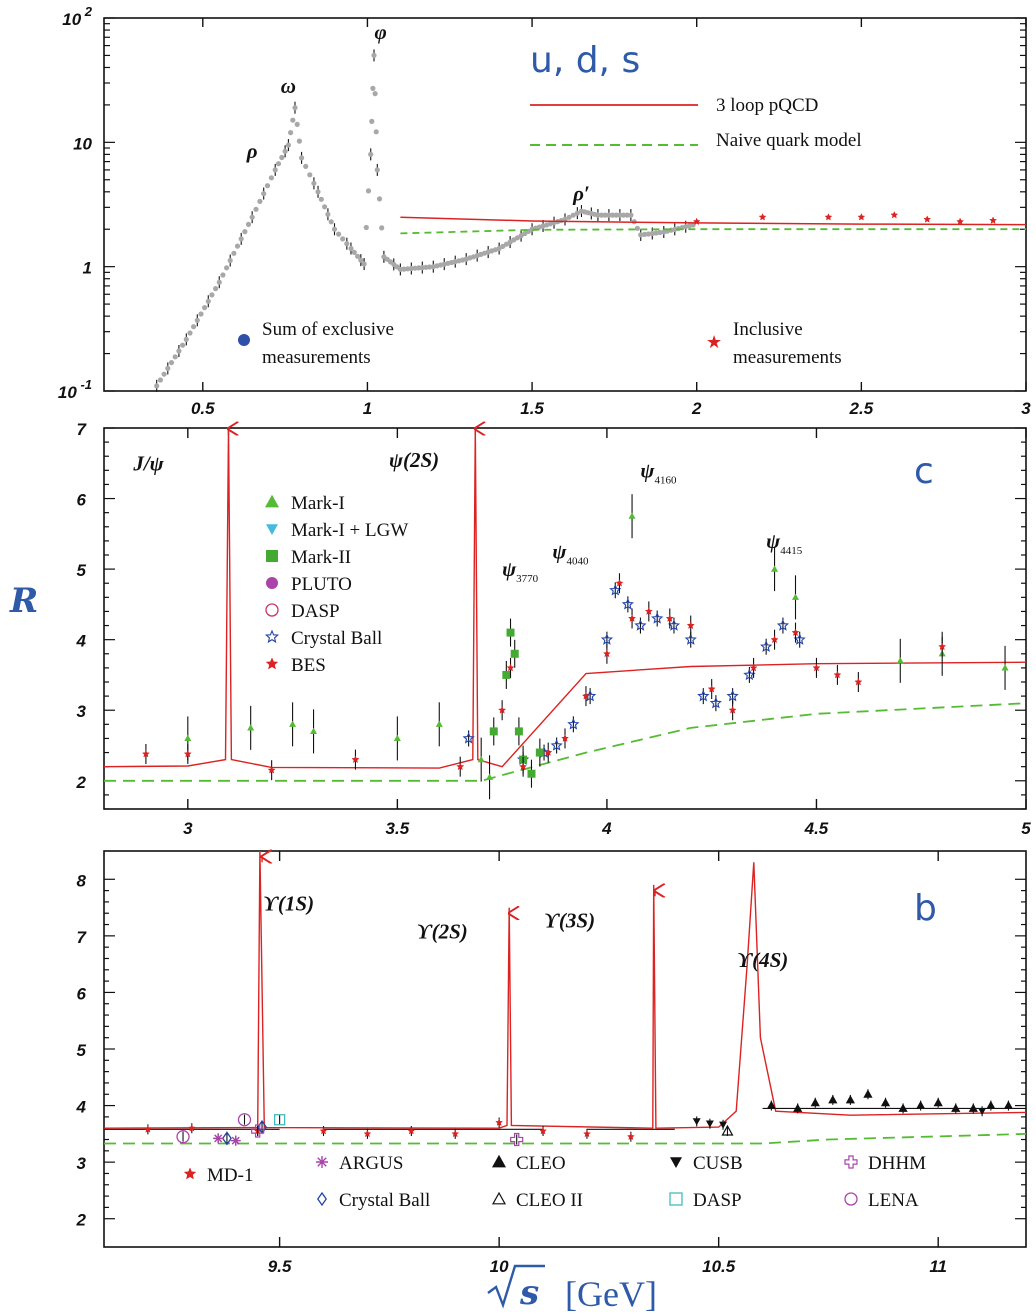 This screenshot has height=1315, width=1036. What do you see at coordinates (82, 711) in the screenshot?
I see `y-tick-label: 3` at bounding box center [82, 711].